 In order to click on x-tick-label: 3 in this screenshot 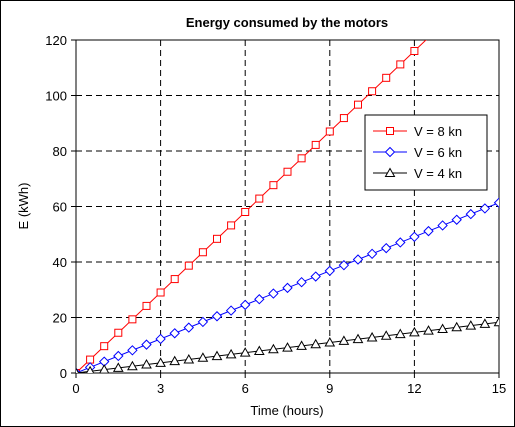, I will do `click(160, 388)`.